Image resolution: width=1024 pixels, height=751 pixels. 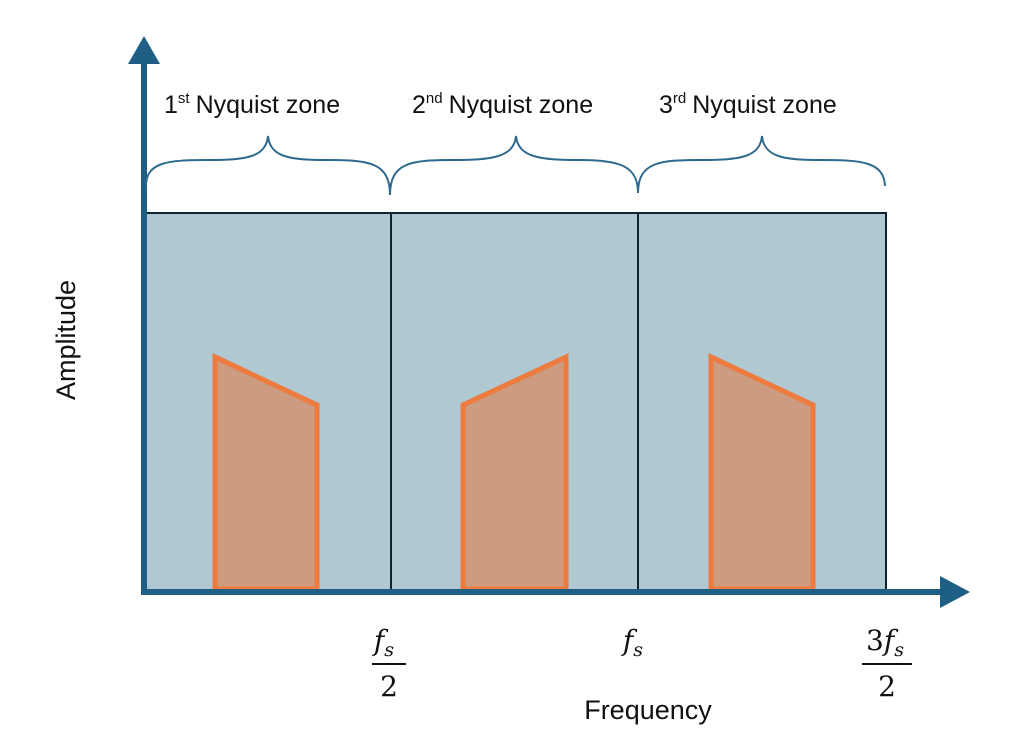 I want to click on tick-fs-over-2-numerator: fs, so click(x=383, y=642).